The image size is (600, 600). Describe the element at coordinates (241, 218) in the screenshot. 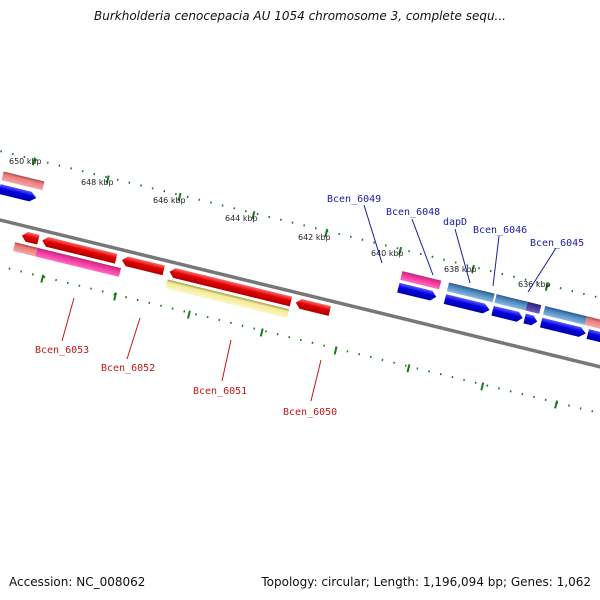

I see `ruler-label-644: 644 kbp` at that location.